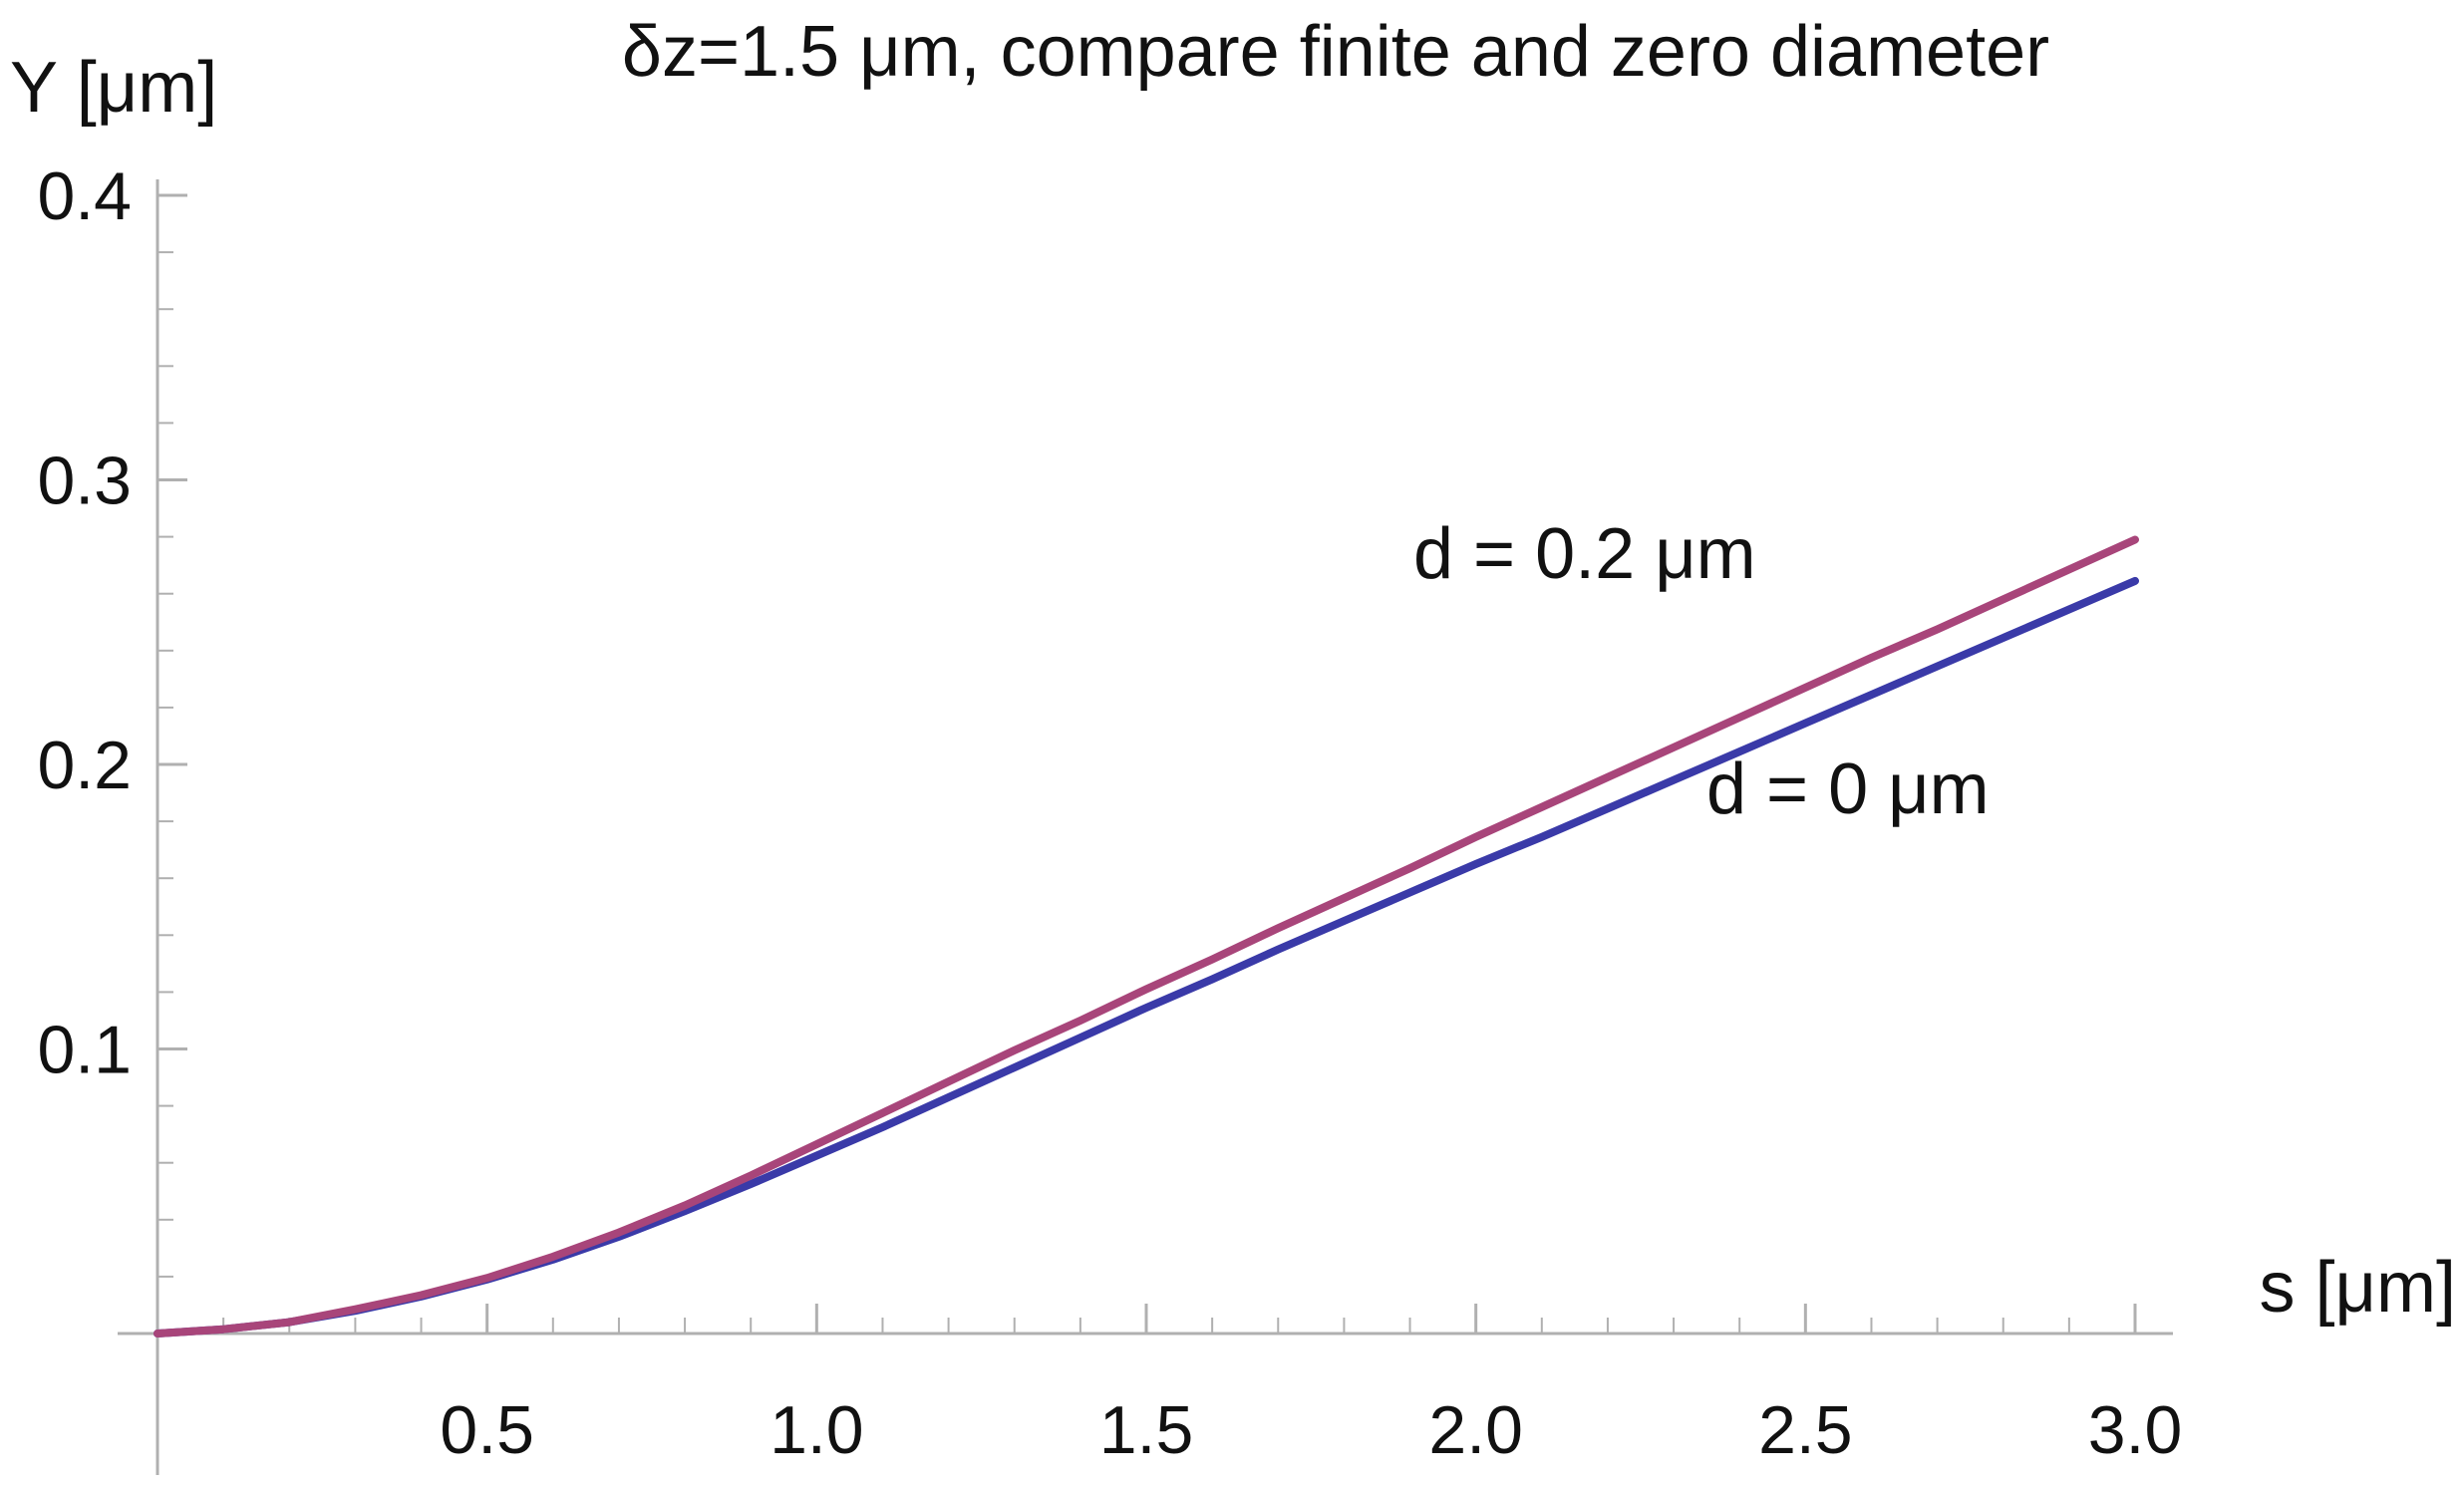  Describe the element at coordinates (487, 1430) in the screenshot. I see `x-tick-label: 0.5` at that location.